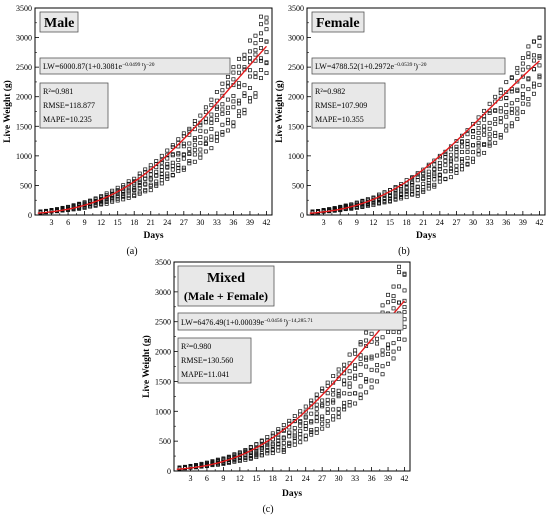 The width and height of the screenshot is (550, 518). I want to click on x-axis-label: Days, so click(153, 236).